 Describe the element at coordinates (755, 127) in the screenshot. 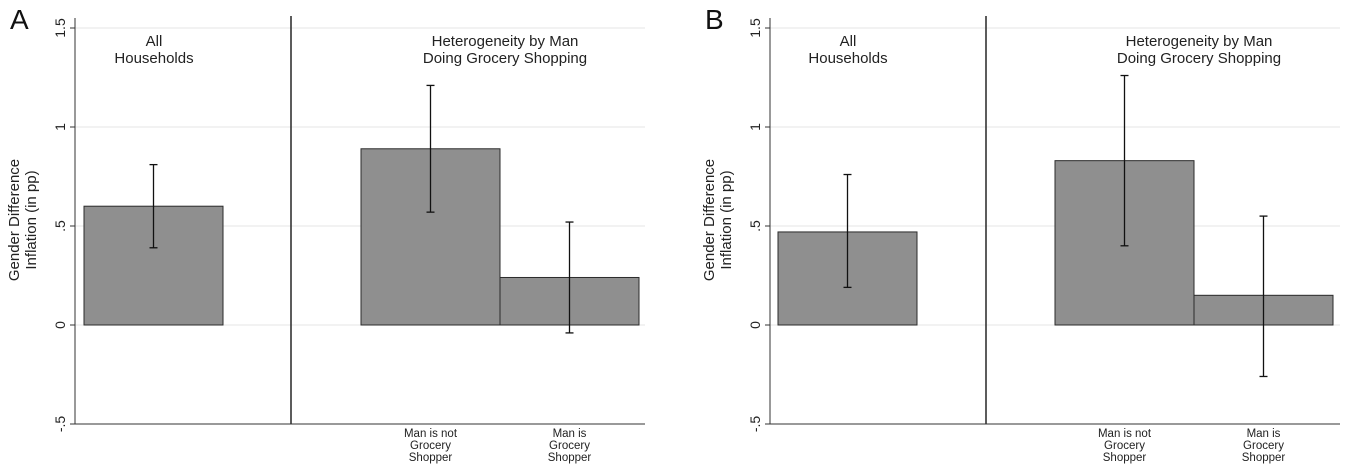

I see `panel-b-y-tick-label: 1` at that location.